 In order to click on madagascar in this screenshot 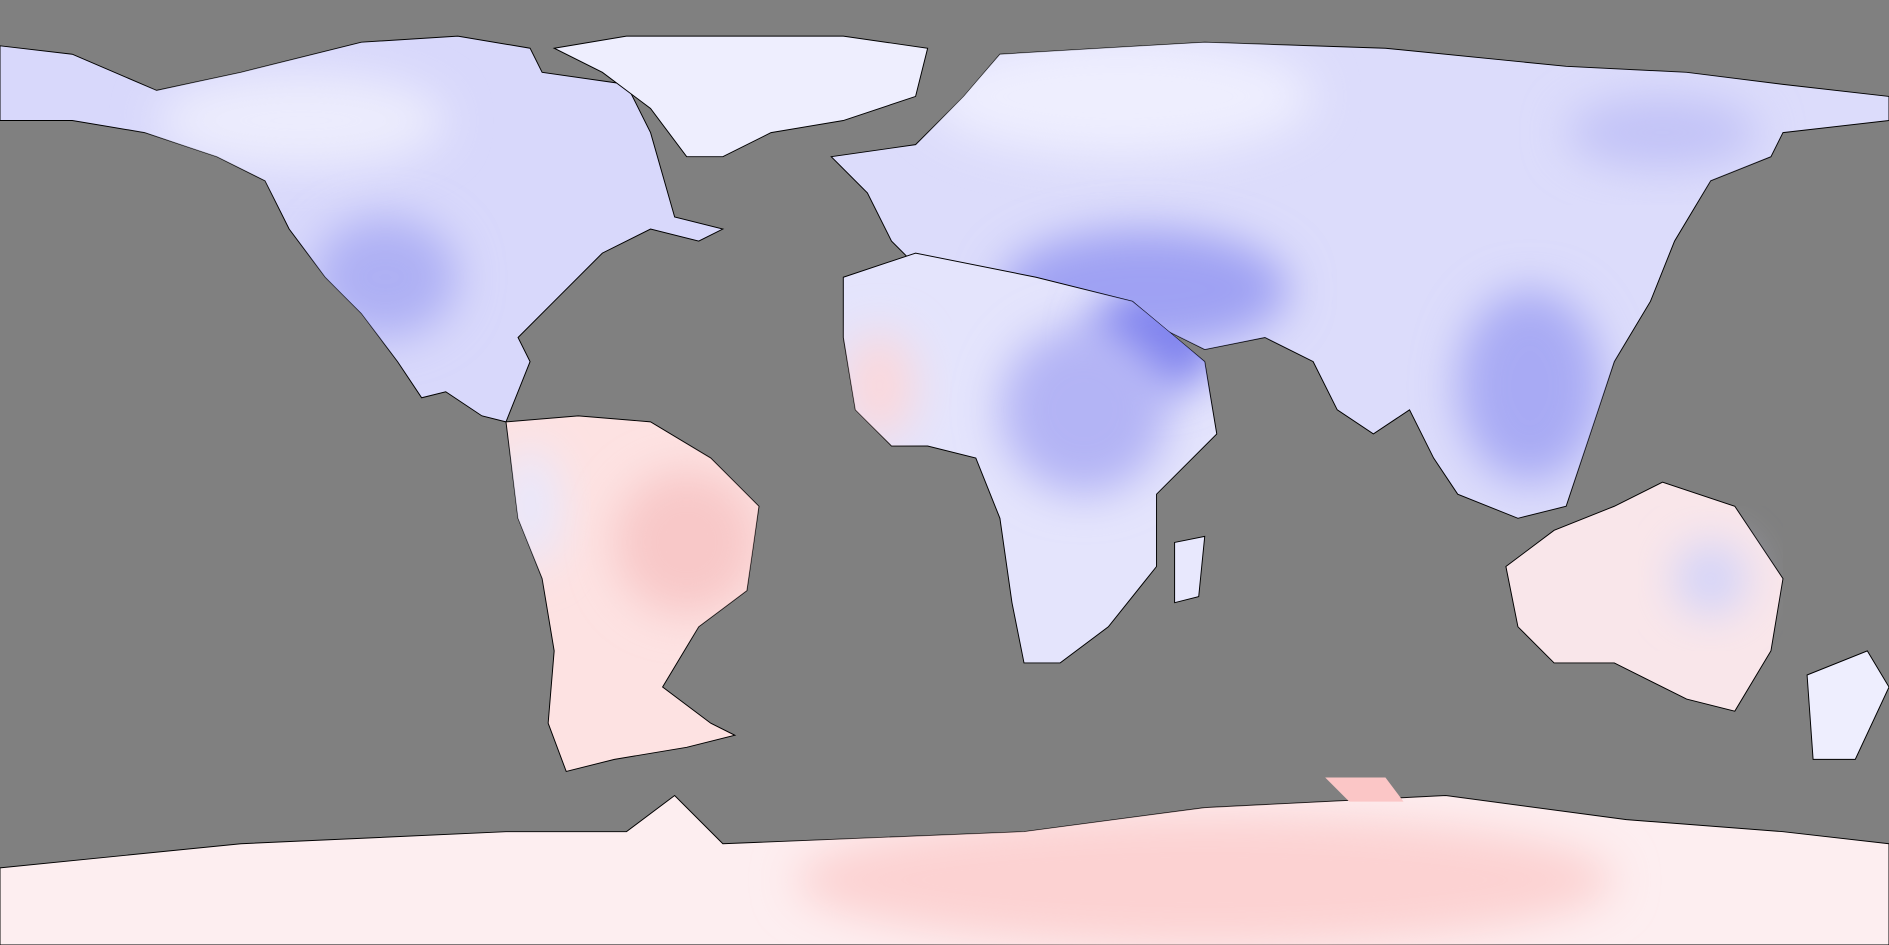, I will do `click(1190, 569)`.